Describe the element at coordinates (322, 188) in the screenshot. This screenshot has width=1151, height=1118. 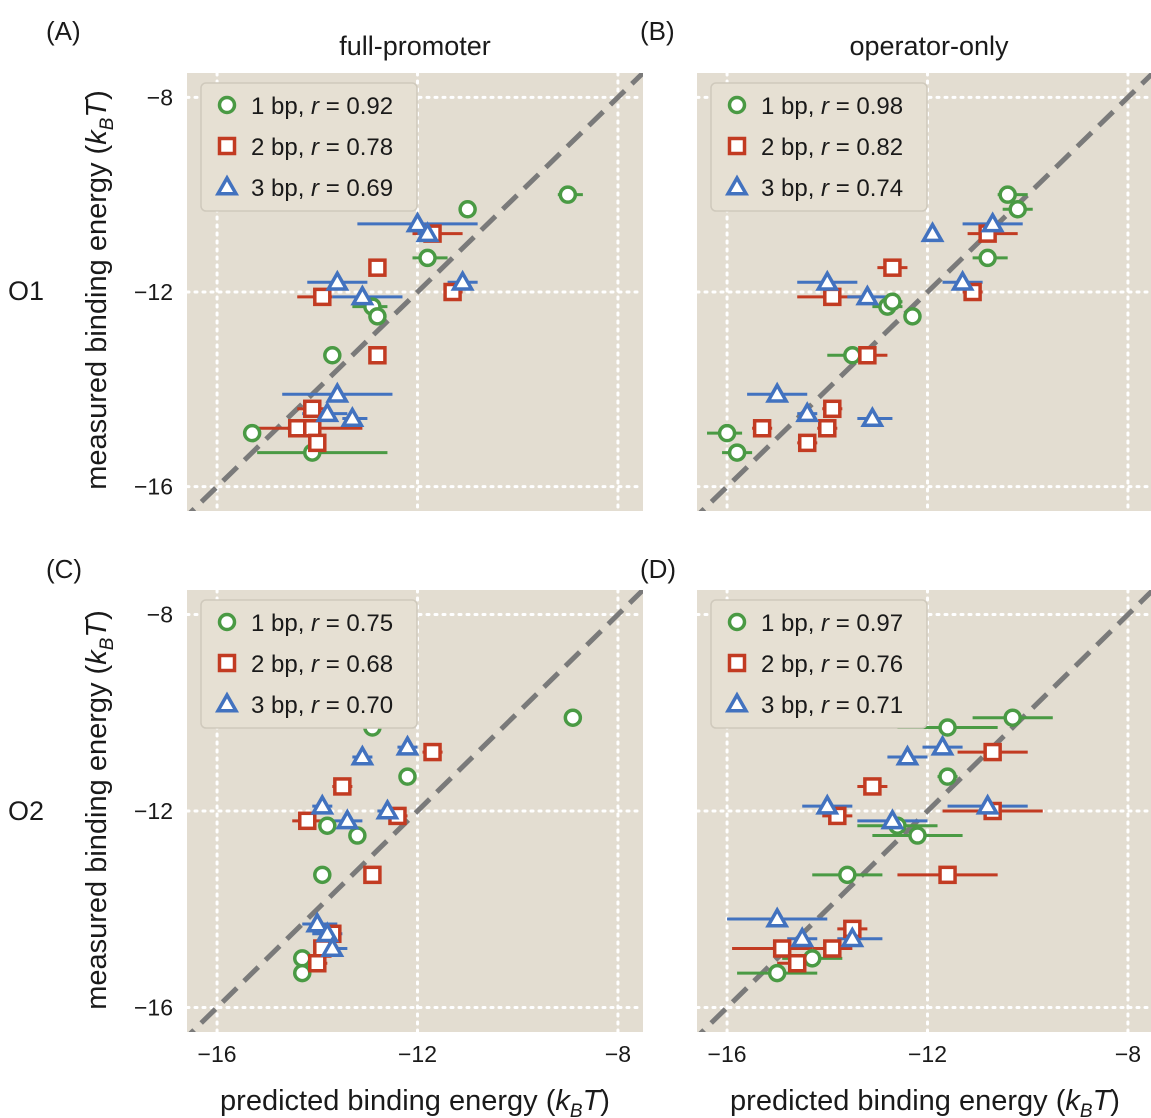
I see `legend-entry: 3 bp, r = 0.69` at that location.